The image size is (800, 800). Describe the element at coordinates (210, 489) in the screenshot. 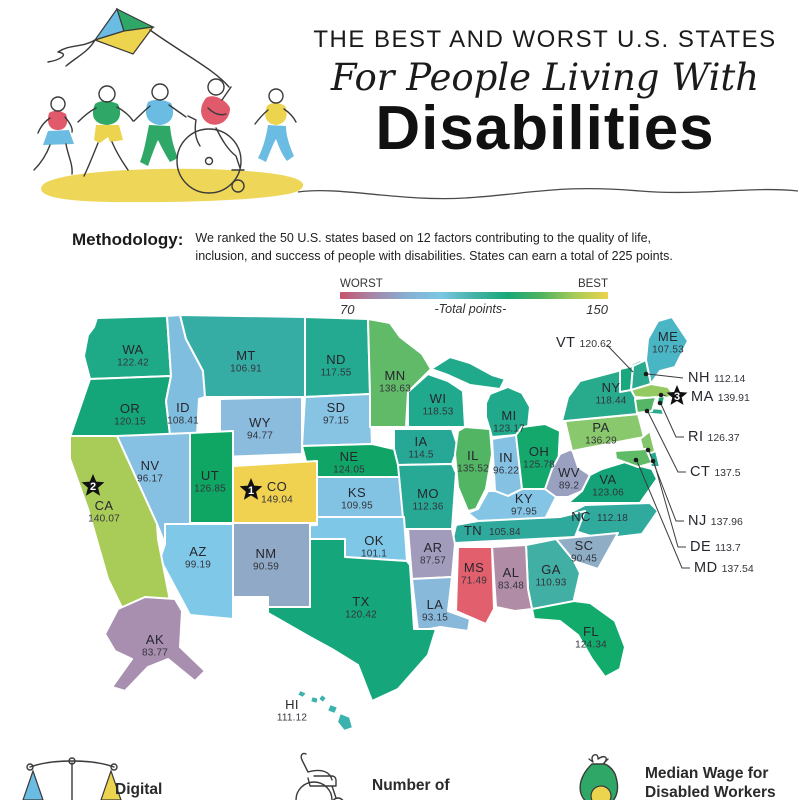

I see `svg-text: 126.85` at that location.